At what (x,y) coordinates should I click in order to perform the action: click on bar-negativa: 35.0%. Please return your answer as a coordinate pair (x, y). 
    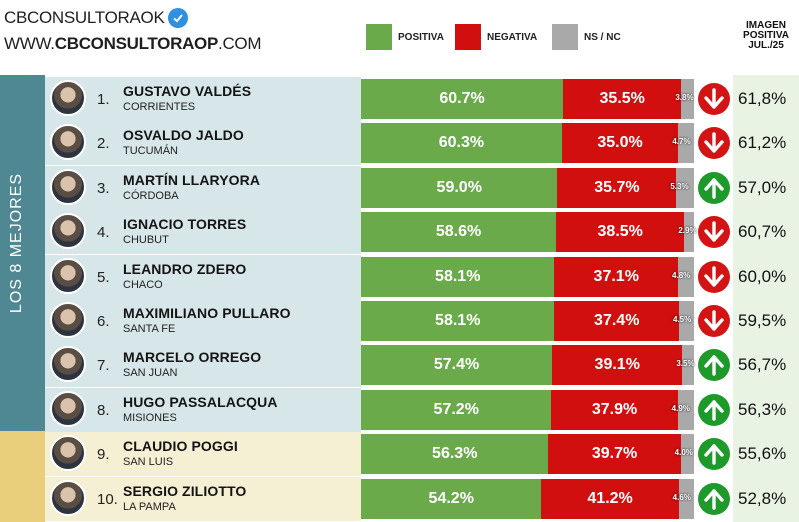
    Looking at the image, I should click on (620, 143).